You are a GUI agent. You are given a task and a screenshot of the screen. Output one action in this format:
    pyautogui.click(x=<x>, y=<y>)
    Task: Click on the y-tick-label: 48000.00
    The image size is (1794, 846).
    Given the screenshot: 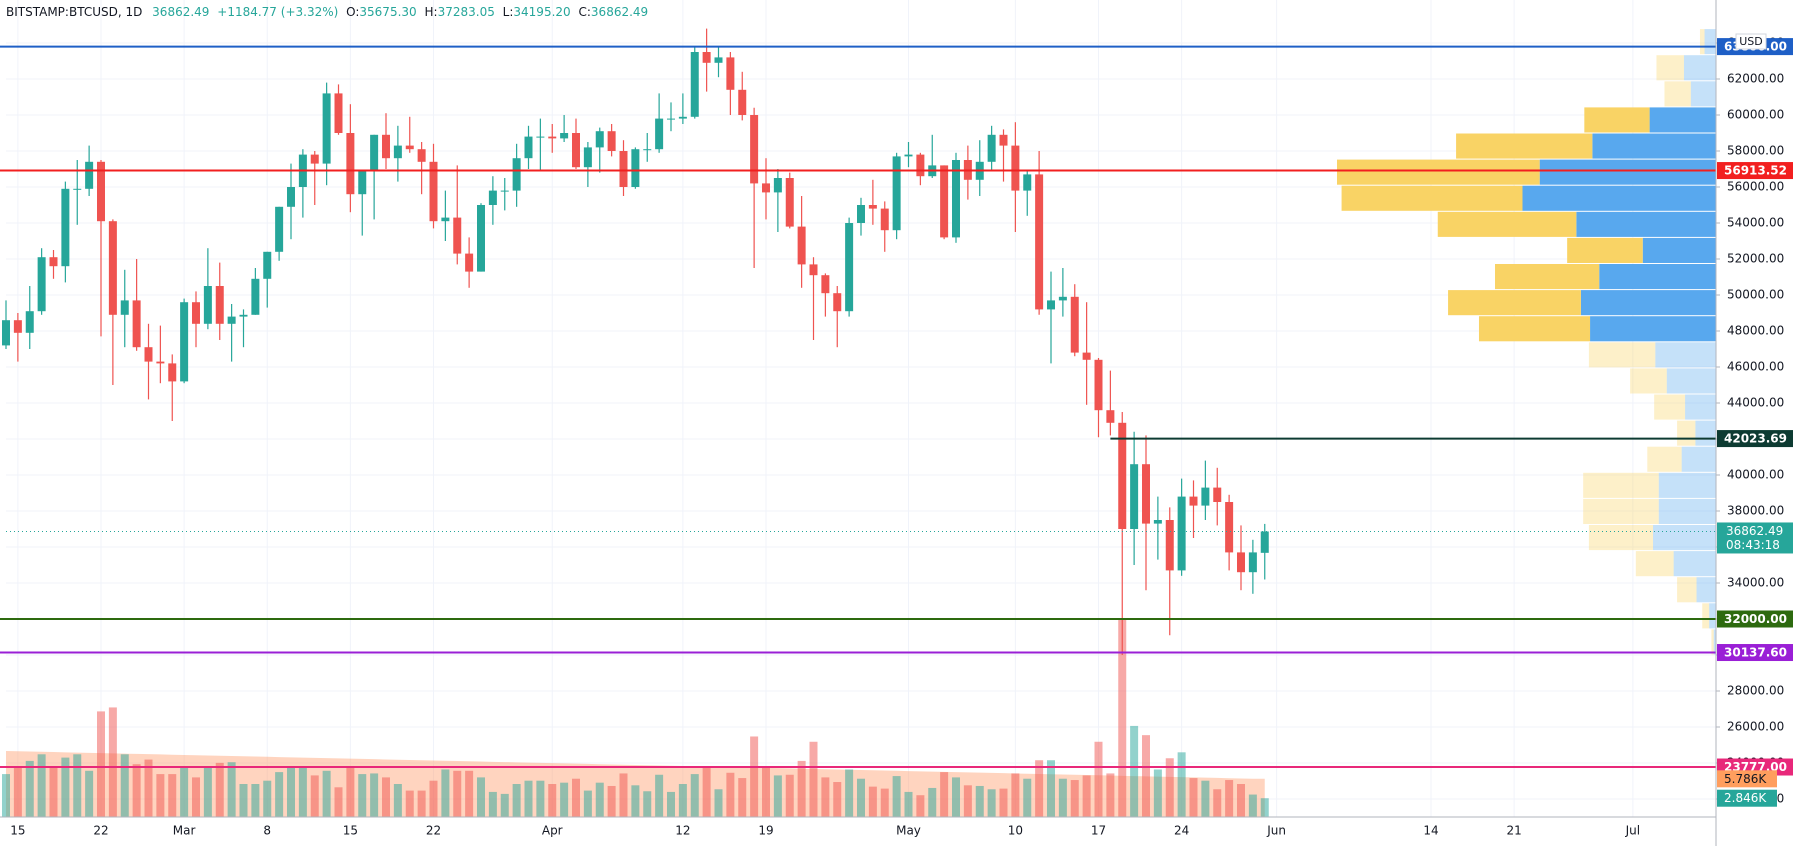 What is the action you would take?
    pyautogui.click(x=1755, y=331)
    